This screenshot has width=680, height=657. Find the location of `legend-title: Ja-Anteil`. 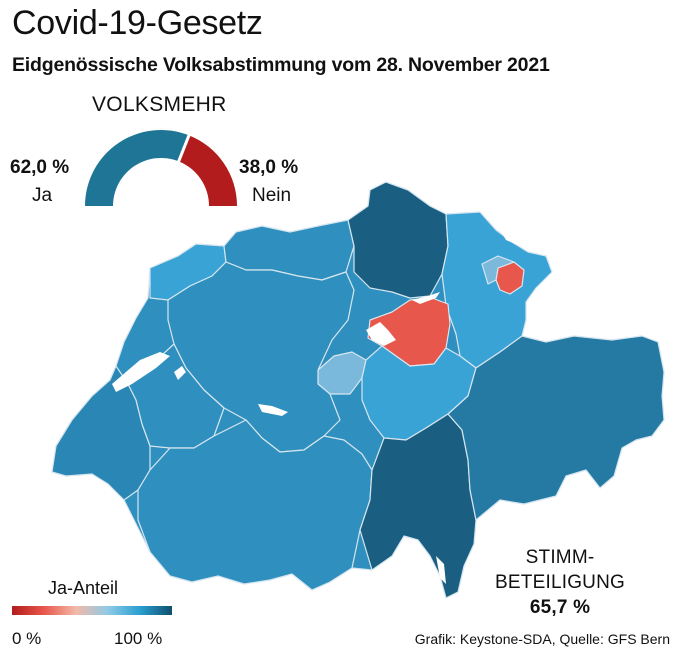

legend-title: Ja-Anteil is located at coordinates (83, 588).